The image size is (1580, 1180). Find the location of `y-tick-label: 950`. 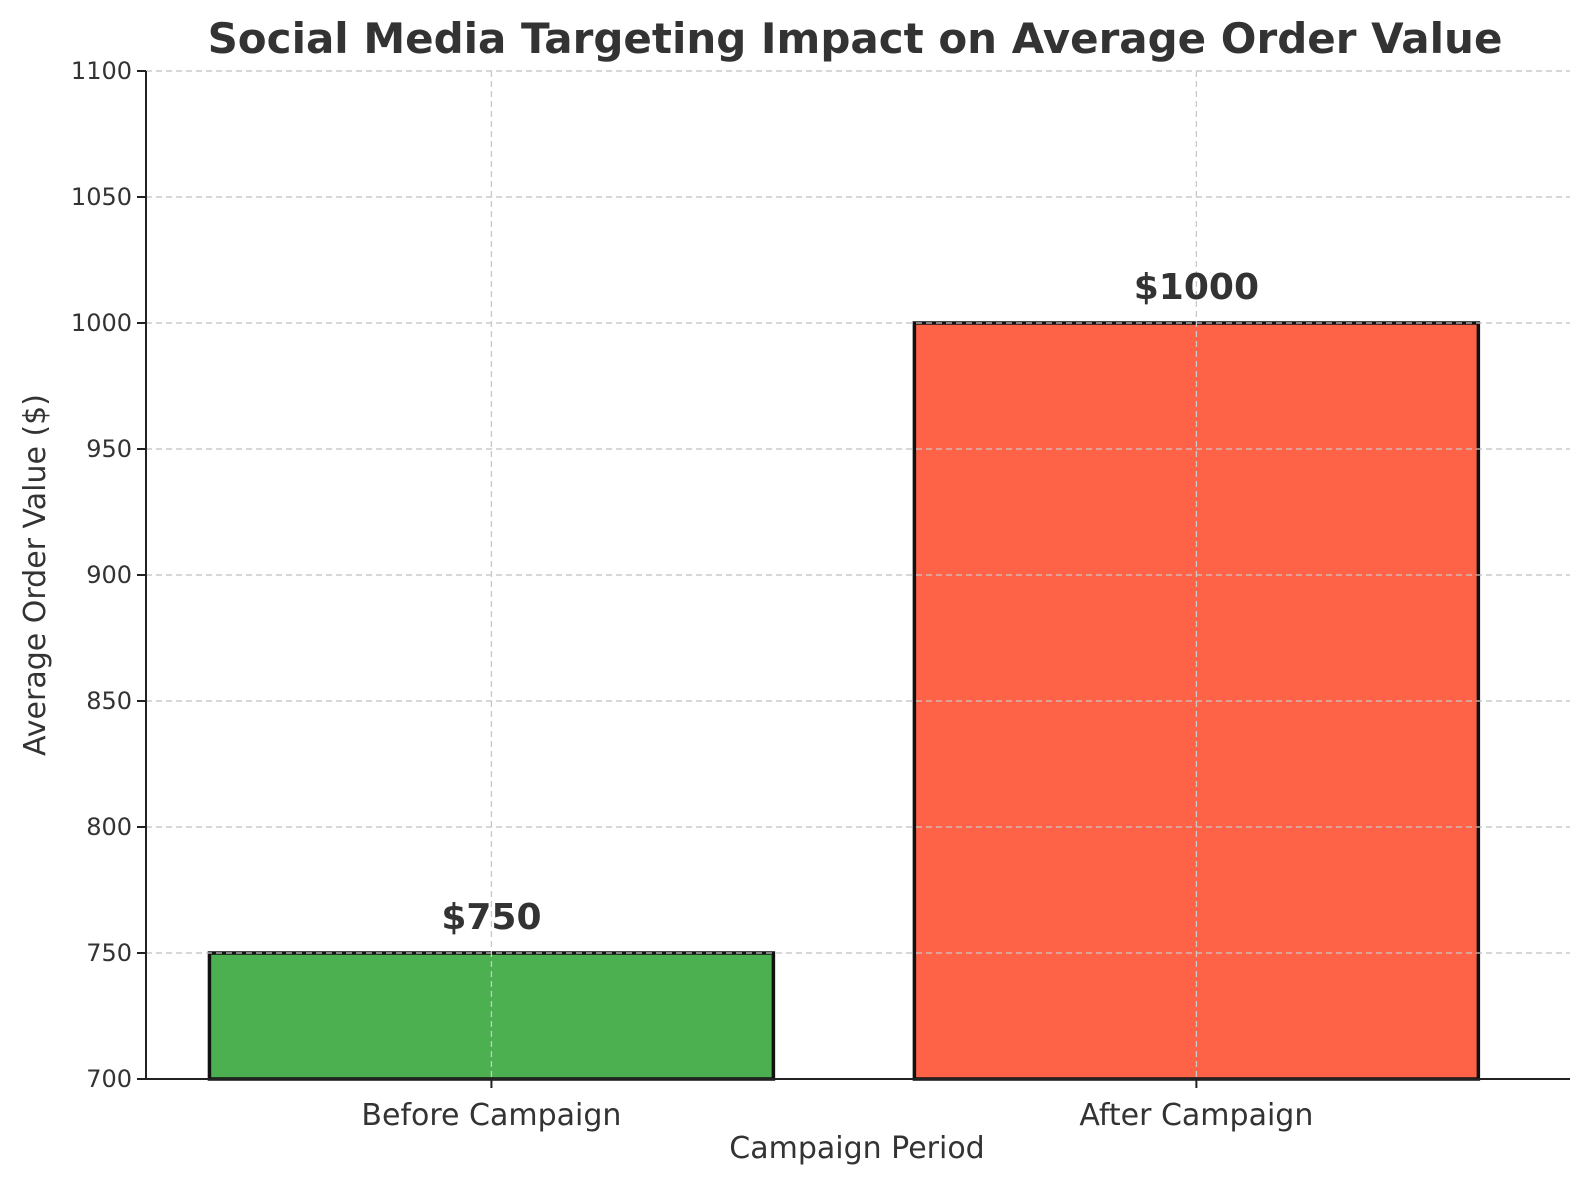

y-tick-label: 950 is located at coordinates (109, 449).